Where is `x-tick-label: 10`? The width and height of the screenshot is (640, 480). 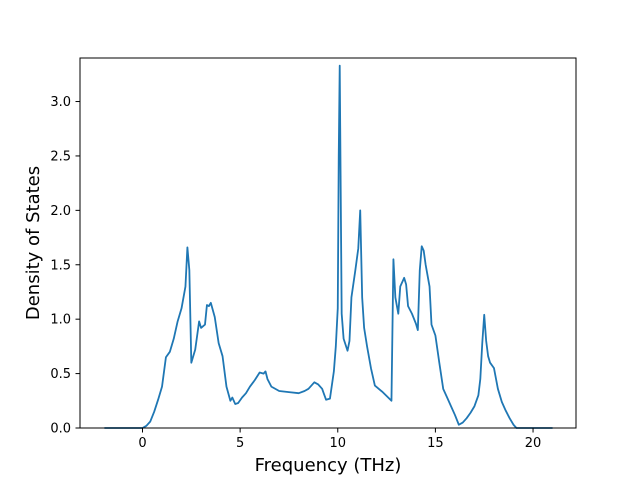 x-tick-label: 10 is located at coordinates (337, 443).